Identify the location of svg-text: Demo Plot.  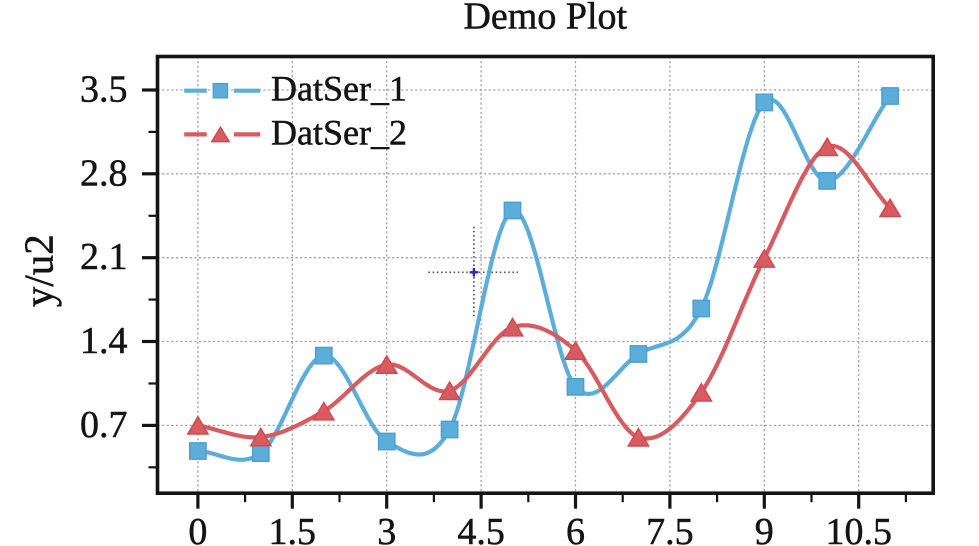
(545, 18).